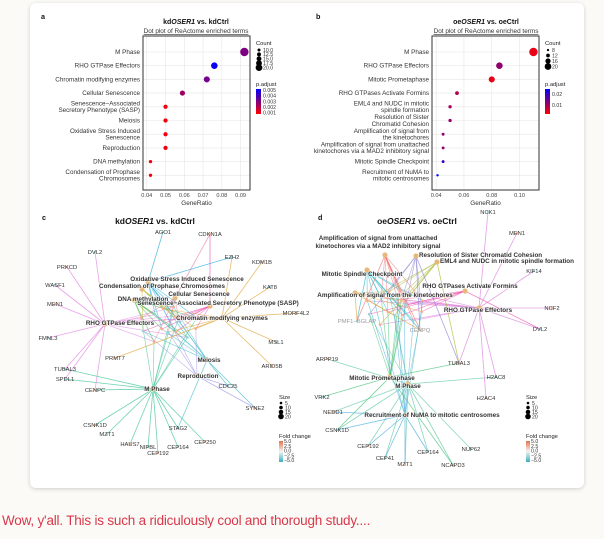  Describe the element at coordinates (405, 110) in the screenshot. I see `category-label-line: spindle formation` at that location.